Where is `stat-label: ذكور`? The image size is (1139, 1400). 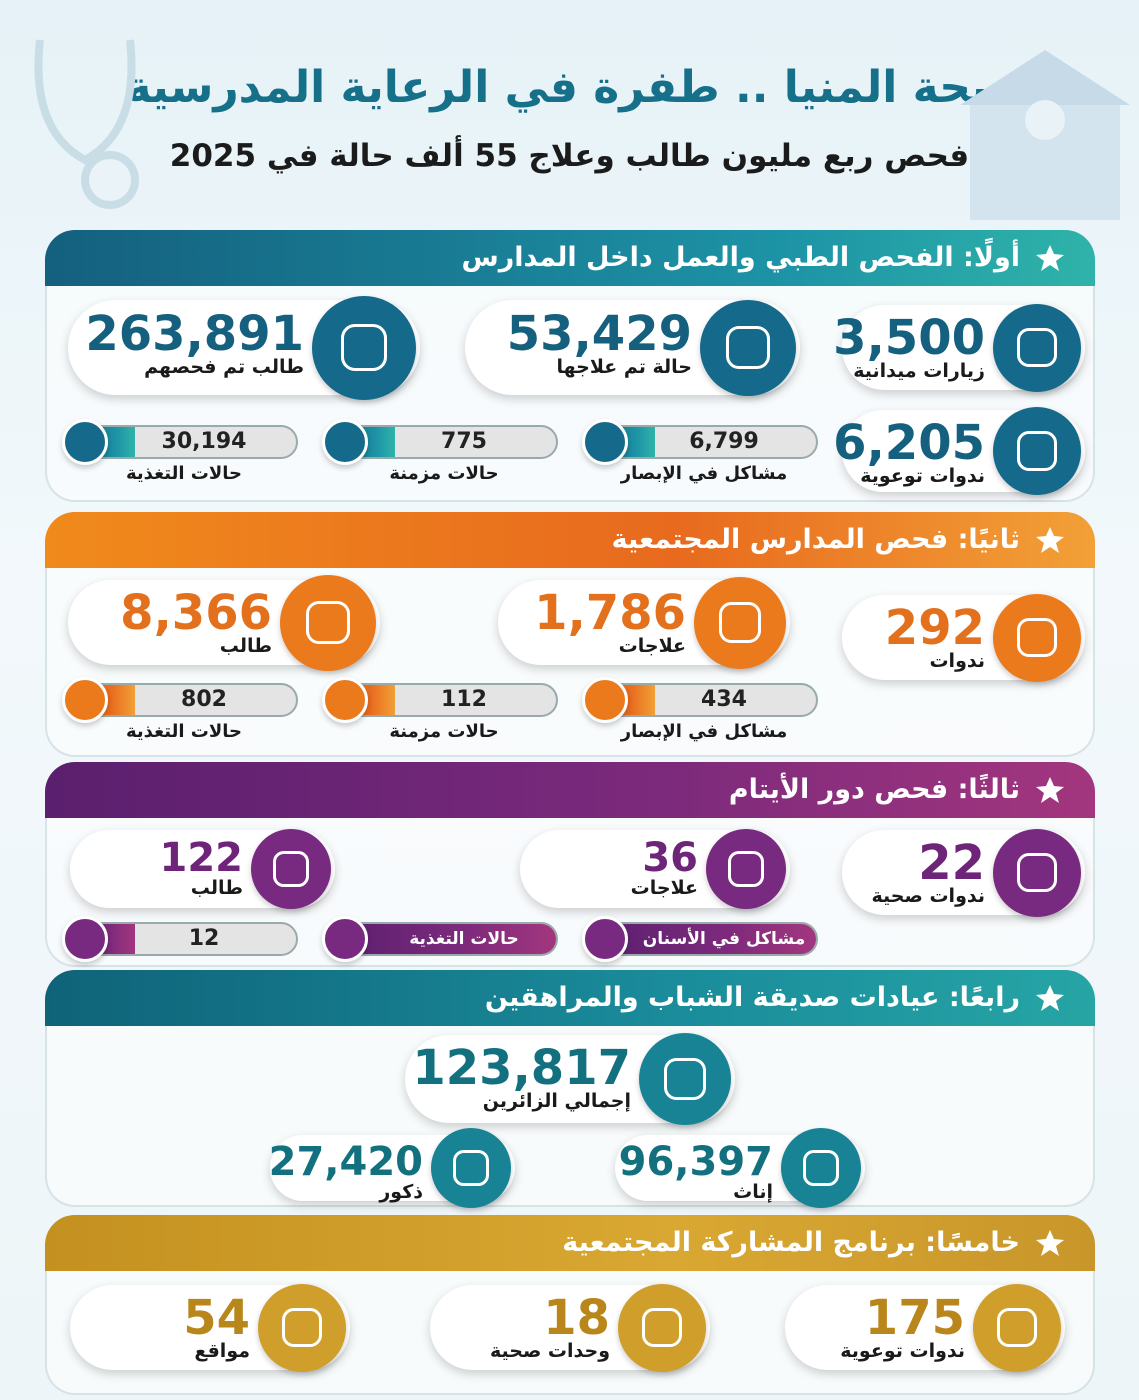
stat-label: ذكور is located at coordinates (401, 1191).